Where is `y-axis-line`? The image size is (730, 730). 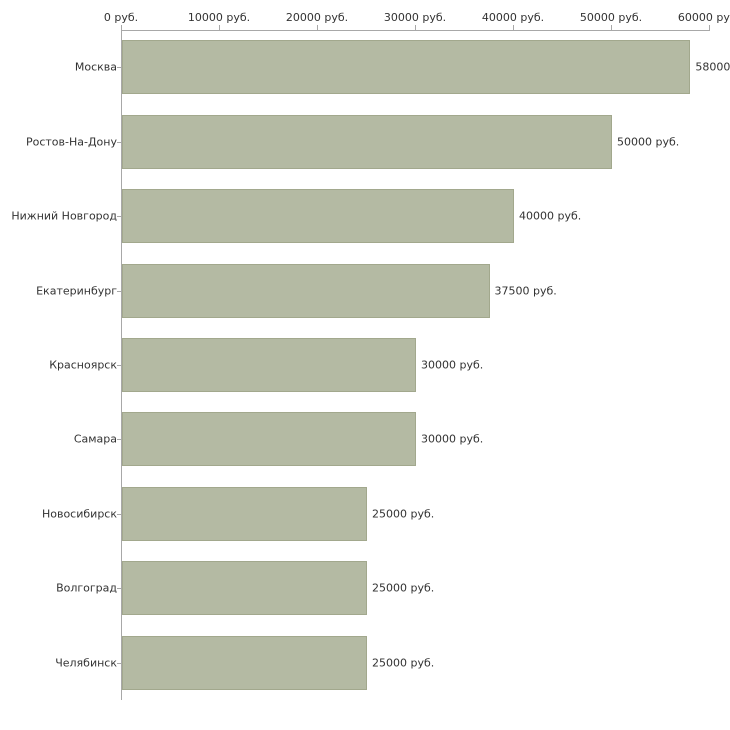 y-axis-line is located at coordinates (121, 365).